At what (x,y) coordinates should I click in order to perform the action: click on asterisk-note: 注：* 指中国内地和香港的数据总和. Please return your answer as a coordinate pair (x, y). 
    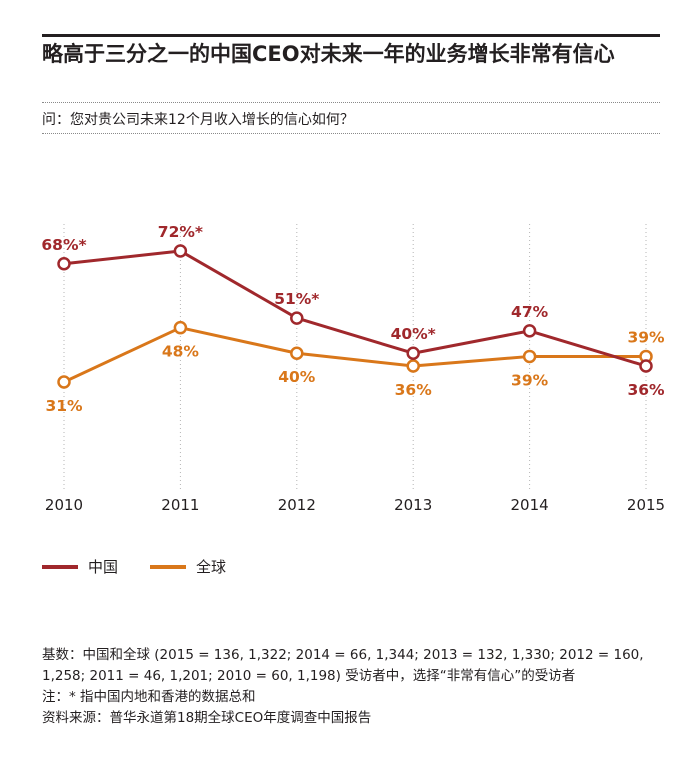
    Looking at the image, I should click on (149, 697).